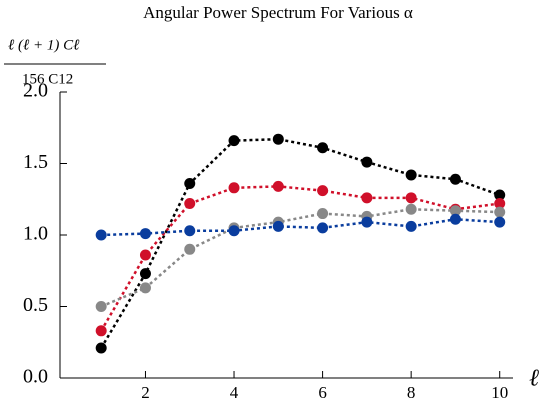 The width and height of the screenshot is (540, 405). Describe the element at coordinates (145, 392) in the screenshot. I see `x-tick-label: 2` at that location.